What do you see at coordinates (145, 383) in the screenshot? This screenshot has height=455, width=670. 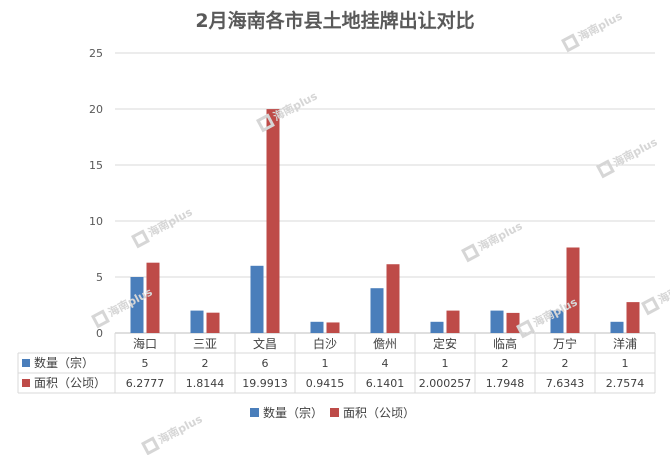 I see `data-label: 6.2777` at bounding box center [145, 383].